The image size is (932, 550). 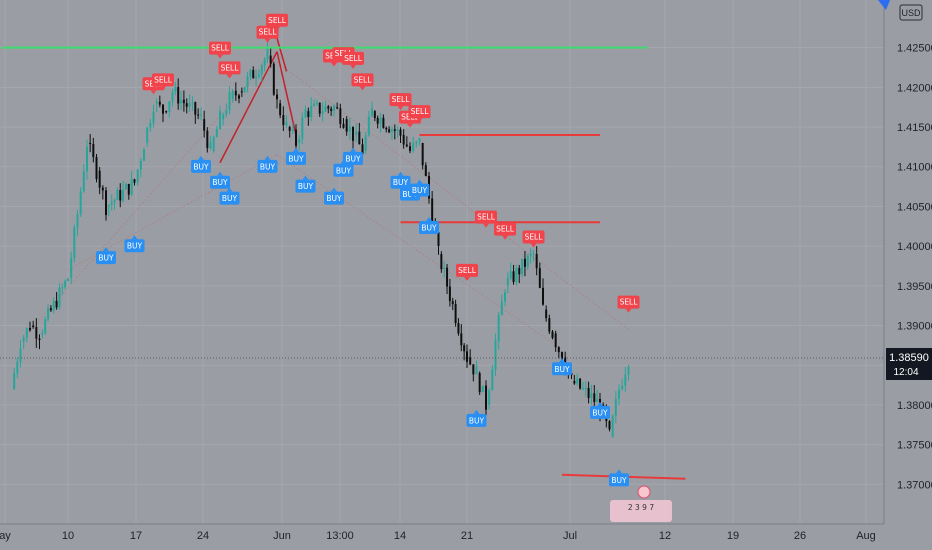 I want to click on price-axis-bg, so click(x=908, y=275).